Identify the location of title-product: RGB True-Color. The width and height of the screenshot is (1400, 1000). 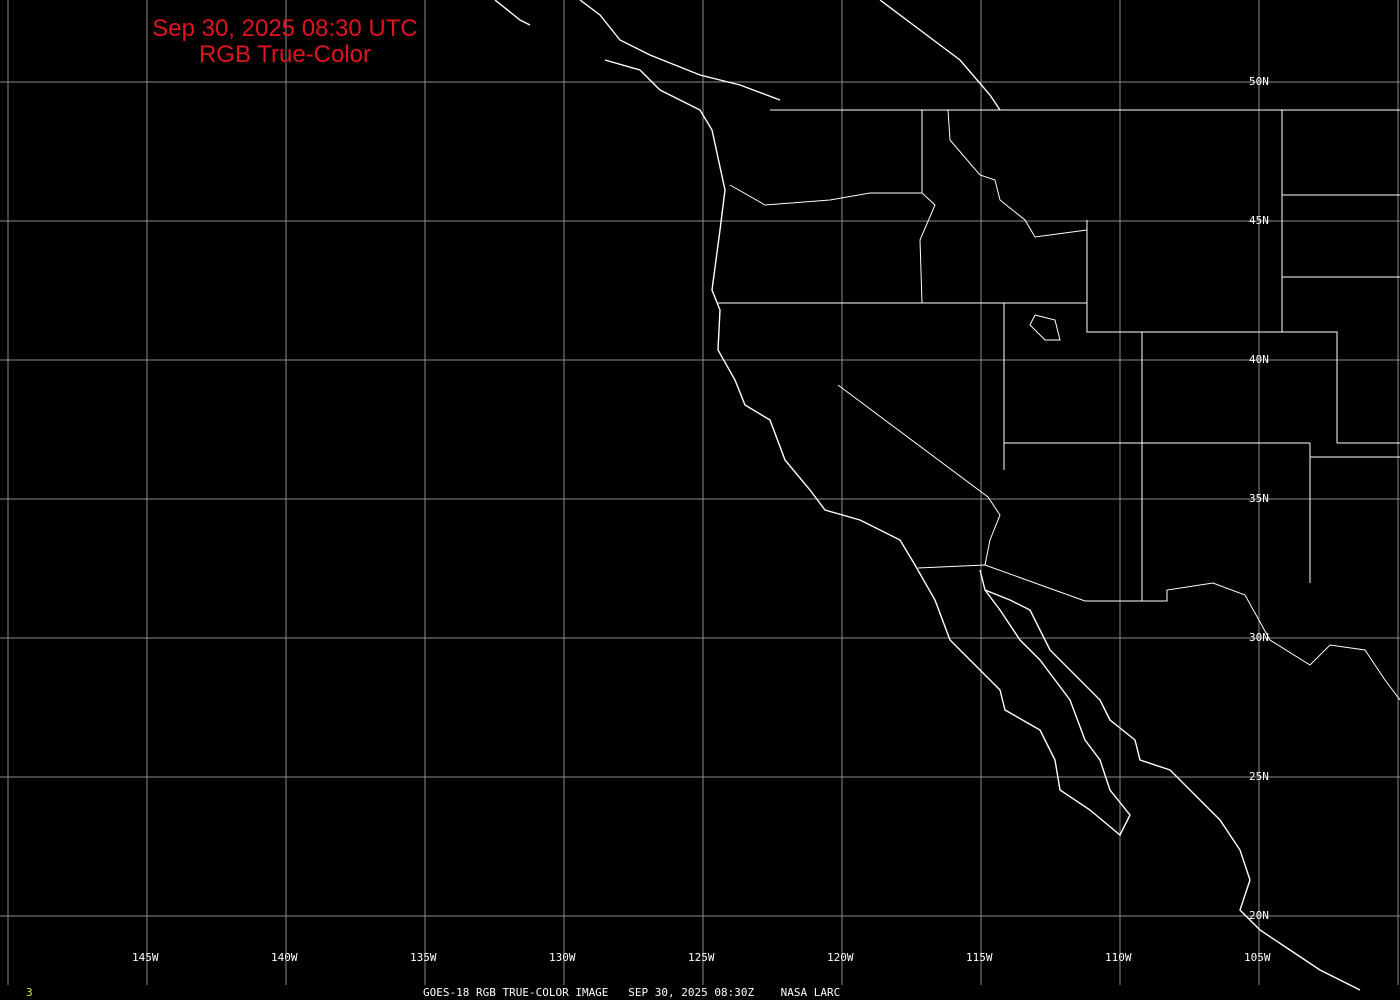
(285, 54).